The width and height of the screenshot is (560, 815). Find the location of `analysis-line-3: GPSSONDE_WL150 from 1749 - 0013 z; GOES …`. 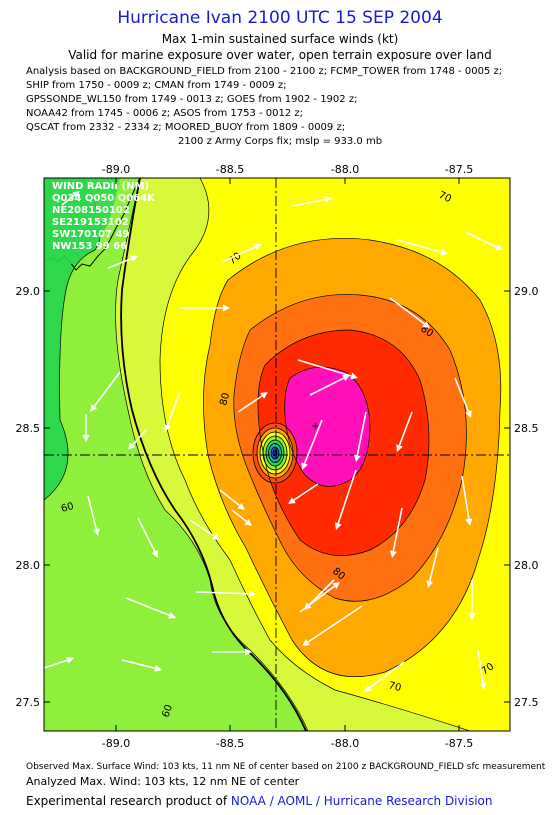

analysis-line-3: GPSSONDE_WL150 from 1749 - 0013 z; GOES … is located at coordinates (192, 99).